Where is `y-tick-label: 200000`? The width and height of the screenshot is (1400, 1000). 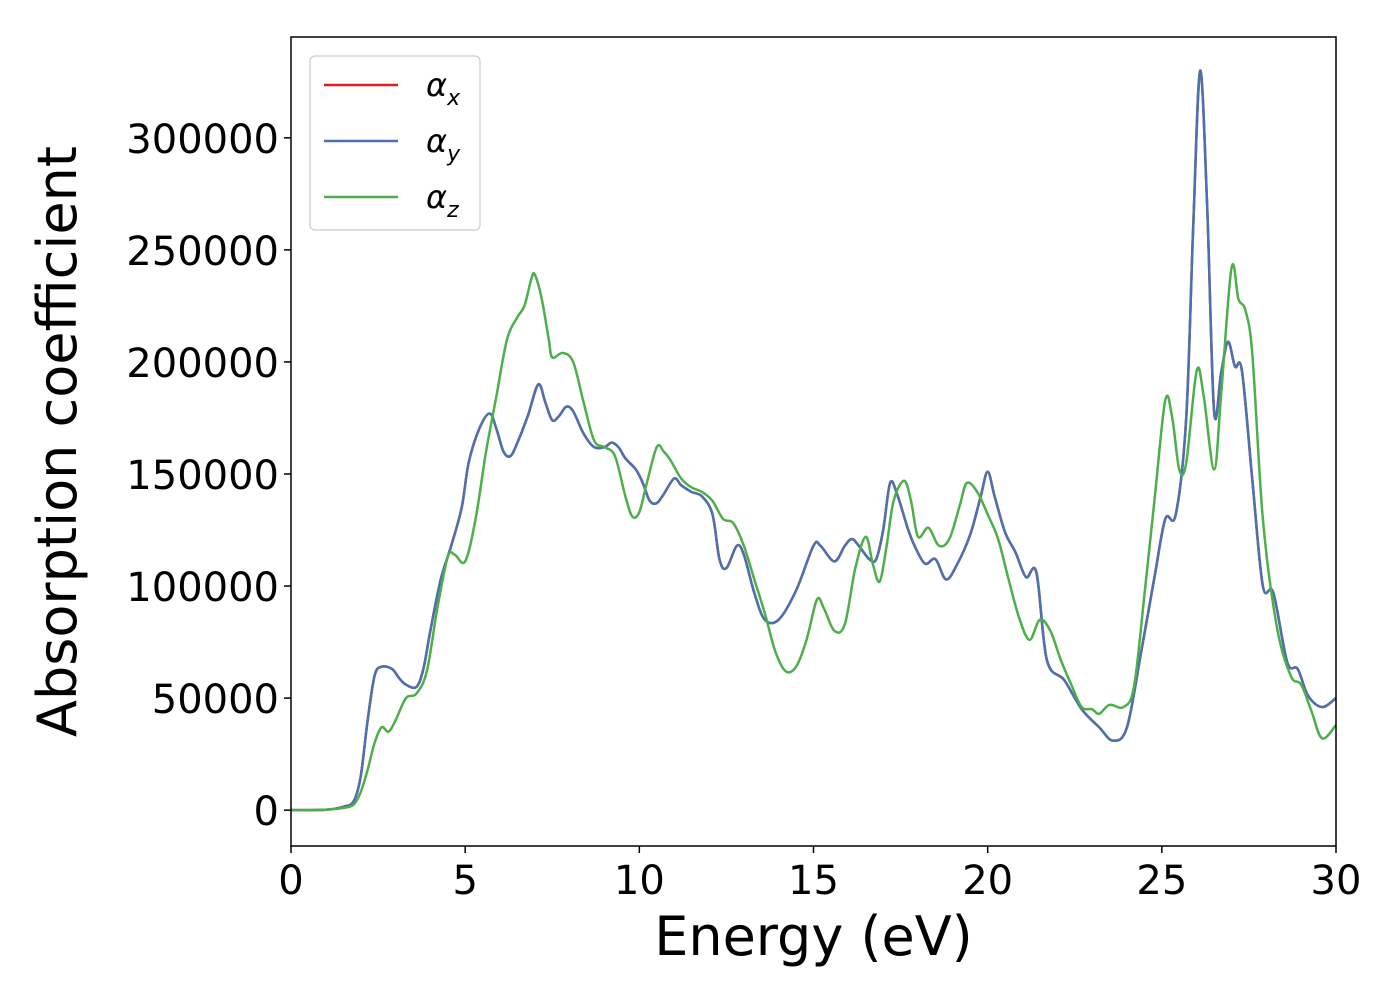
y-tick-label: 200000 is located at coordinates (202, 364).